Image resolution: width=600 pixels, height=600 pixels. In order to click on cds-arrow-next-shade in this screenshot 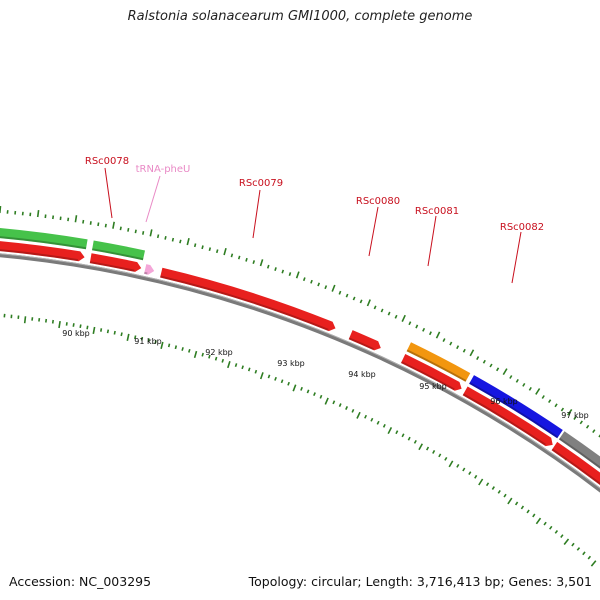, I will do `click(575, 467)`.